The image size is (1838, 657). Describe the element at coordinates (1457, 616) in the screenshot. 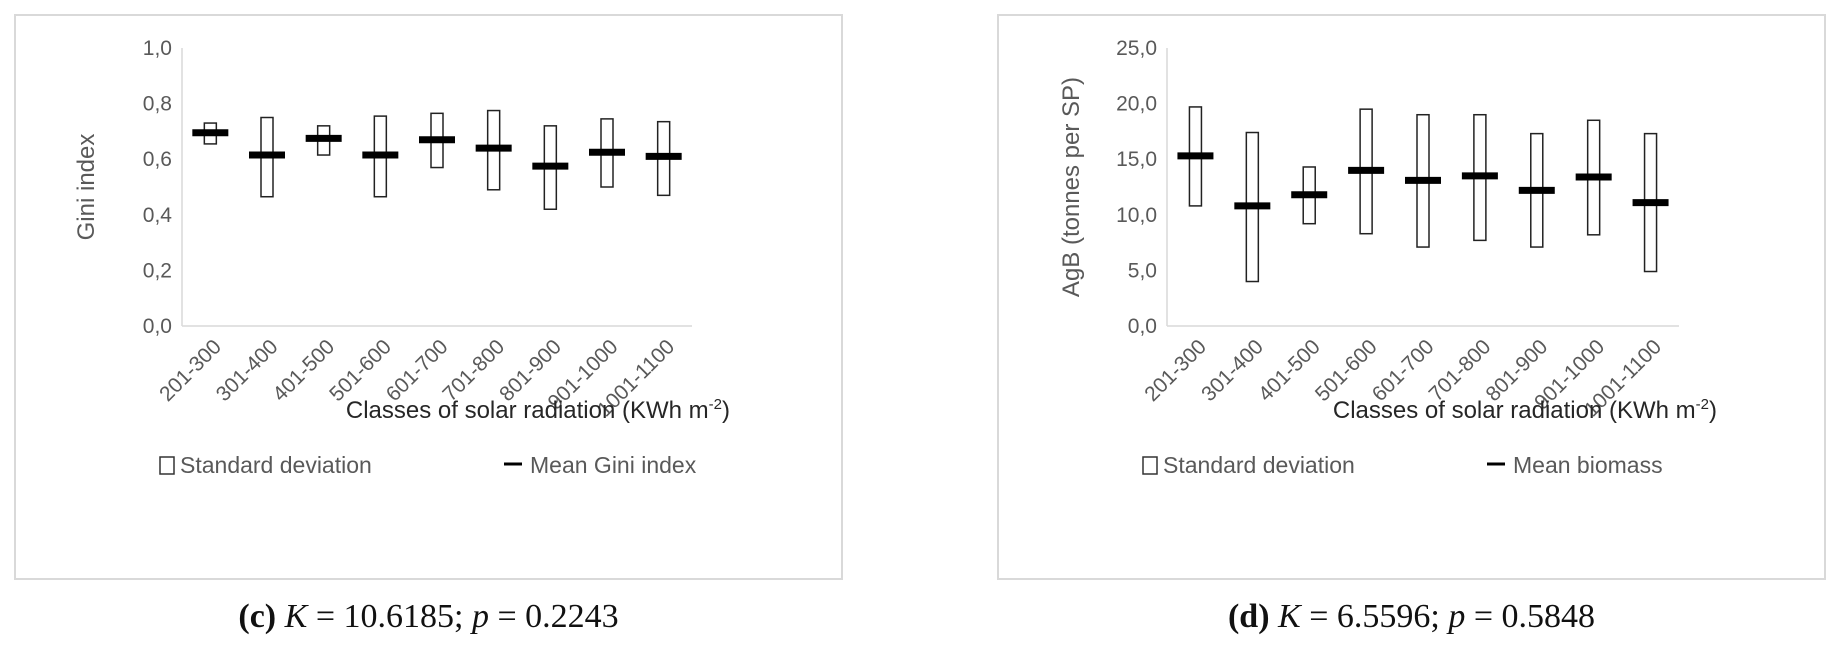

I see `caption-d-p-name: p` at that location.